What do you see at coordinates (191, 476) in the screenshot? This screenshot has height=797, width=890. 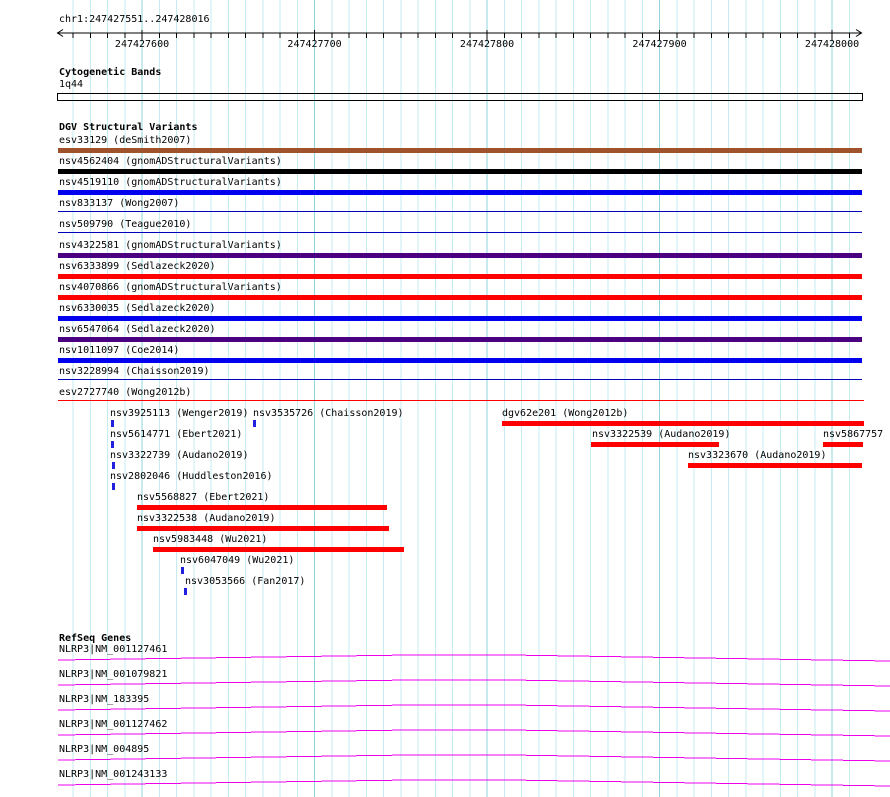 I see `dgv-variant-label: nsv2802046 (Huddleston2016)` at bounding box center [191, 476].